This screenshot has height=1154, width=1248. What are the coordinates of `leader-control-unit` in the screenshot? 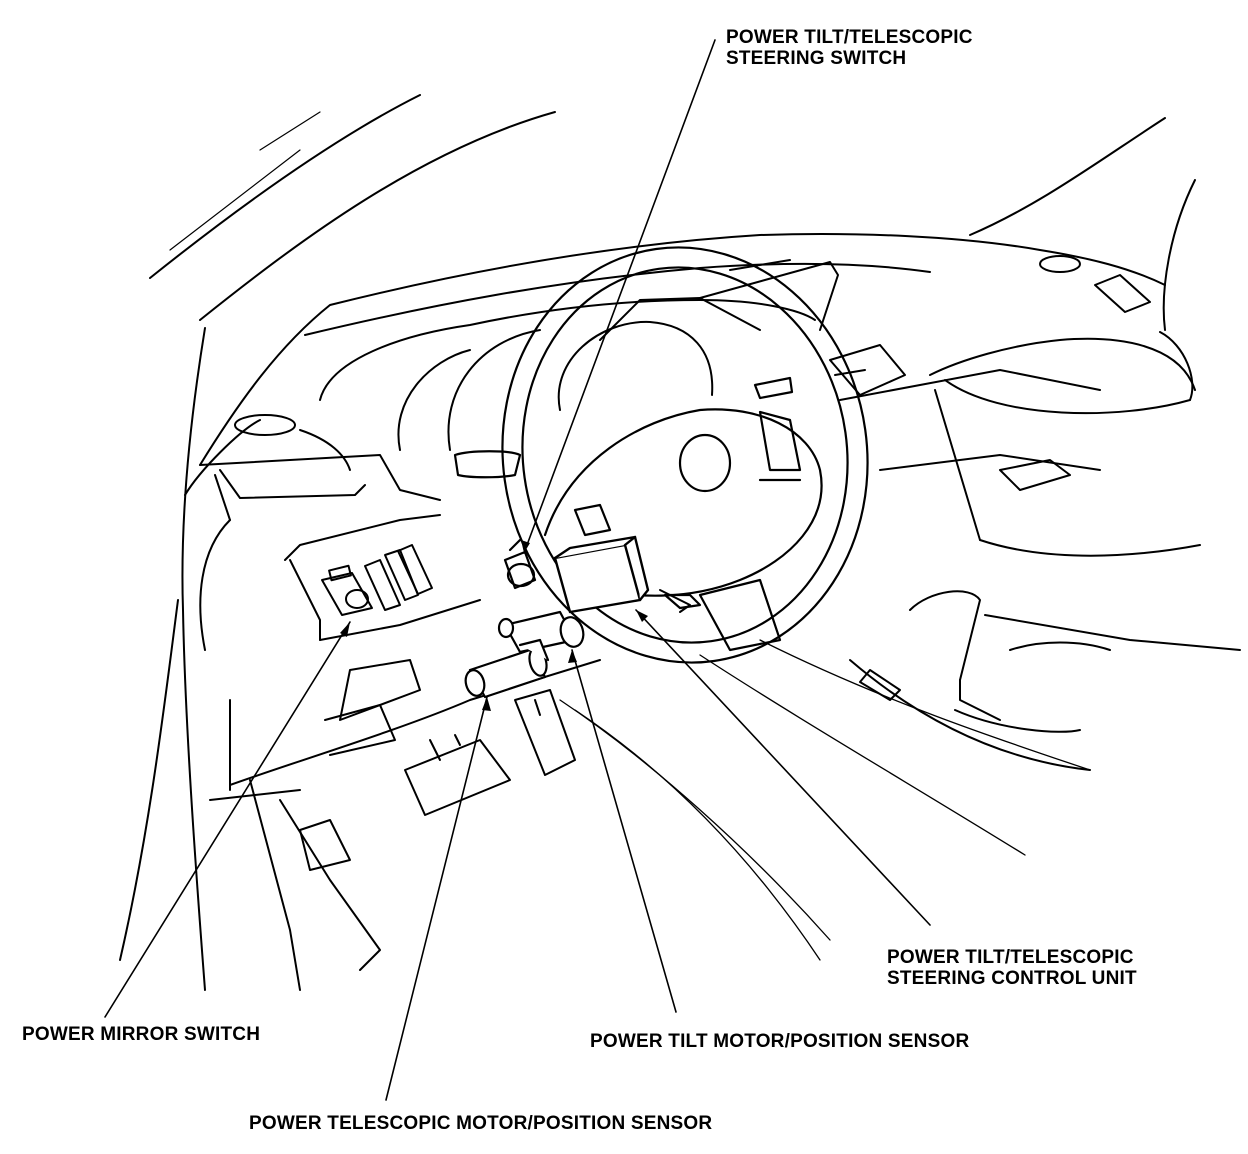 It's located at (783, 767).